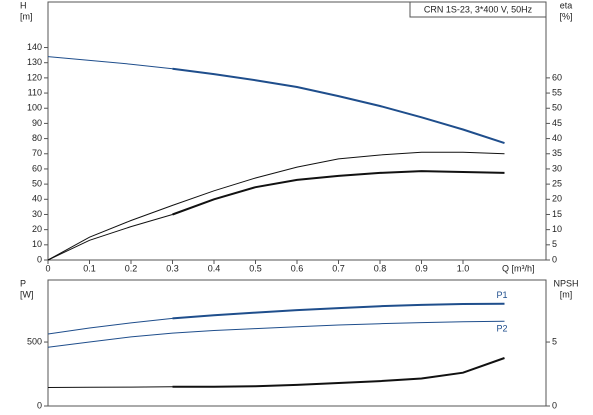  Describe the element at coordinates (338, 268) in the screenshot. I see `x-tick-label: 0.7` at that location.